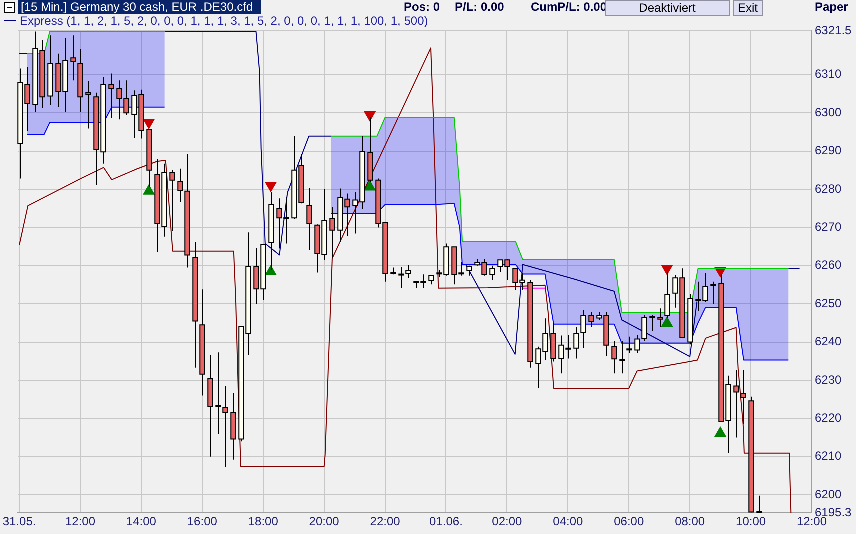 The image size is (856, 534). Describe the element at coordinates (828, 227) in the screenshot. I see `y-tick-label: 6270` at that location.